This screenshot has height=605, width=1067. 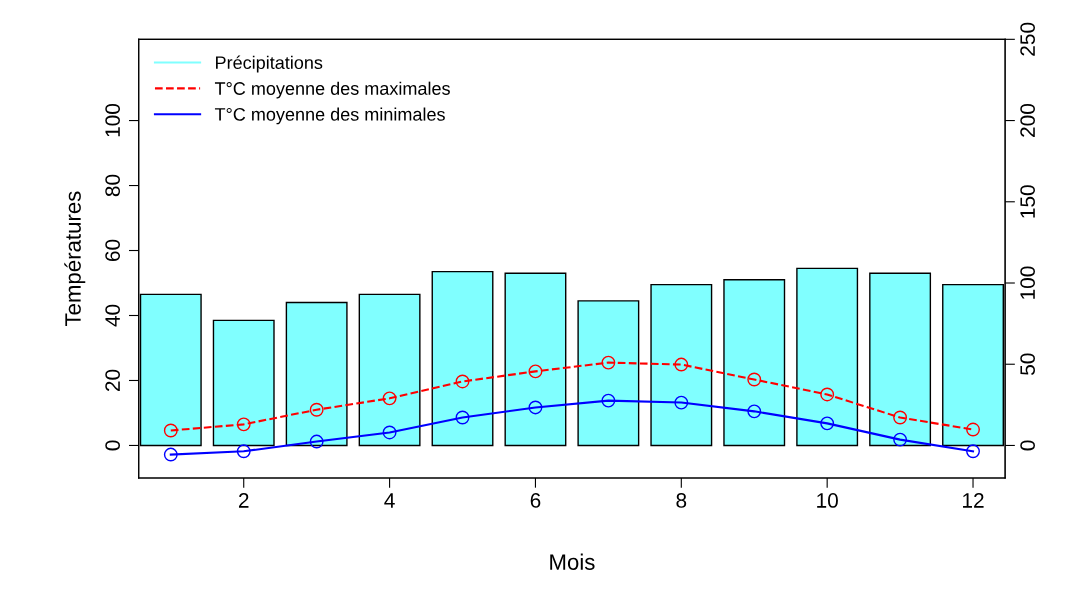 I want to click on y2-tick-label: 150, so click(x=1027, y=201).